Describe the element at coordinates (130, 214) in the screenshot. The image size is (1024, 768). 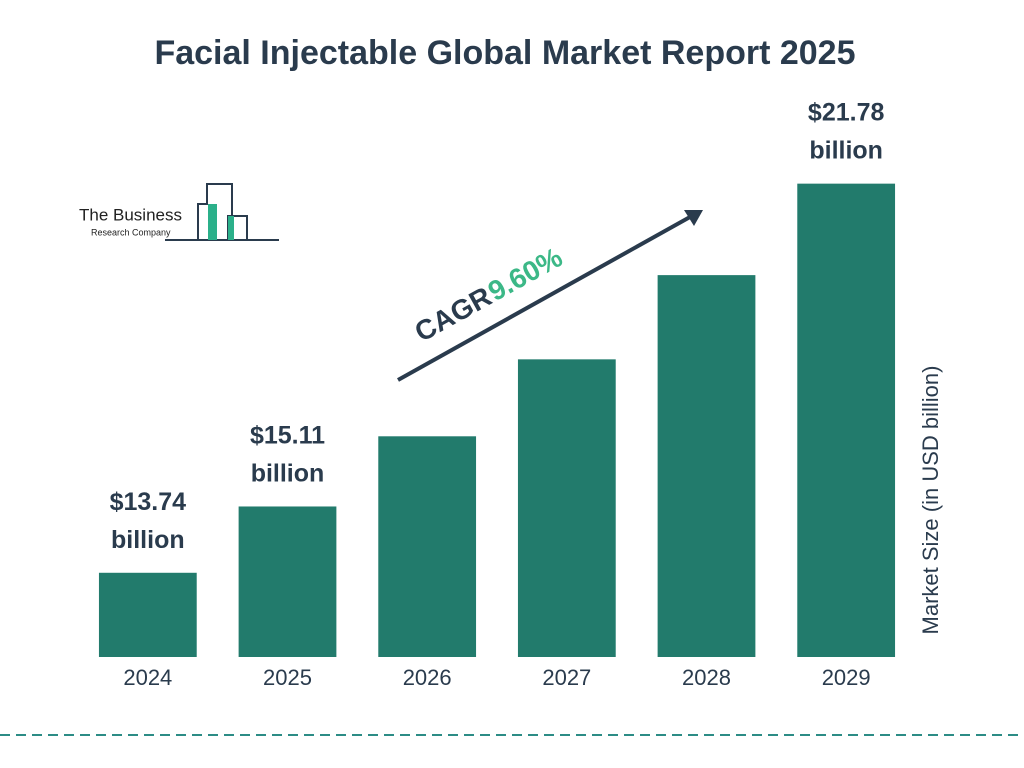
I see `logo-line1: The Business` at that location.